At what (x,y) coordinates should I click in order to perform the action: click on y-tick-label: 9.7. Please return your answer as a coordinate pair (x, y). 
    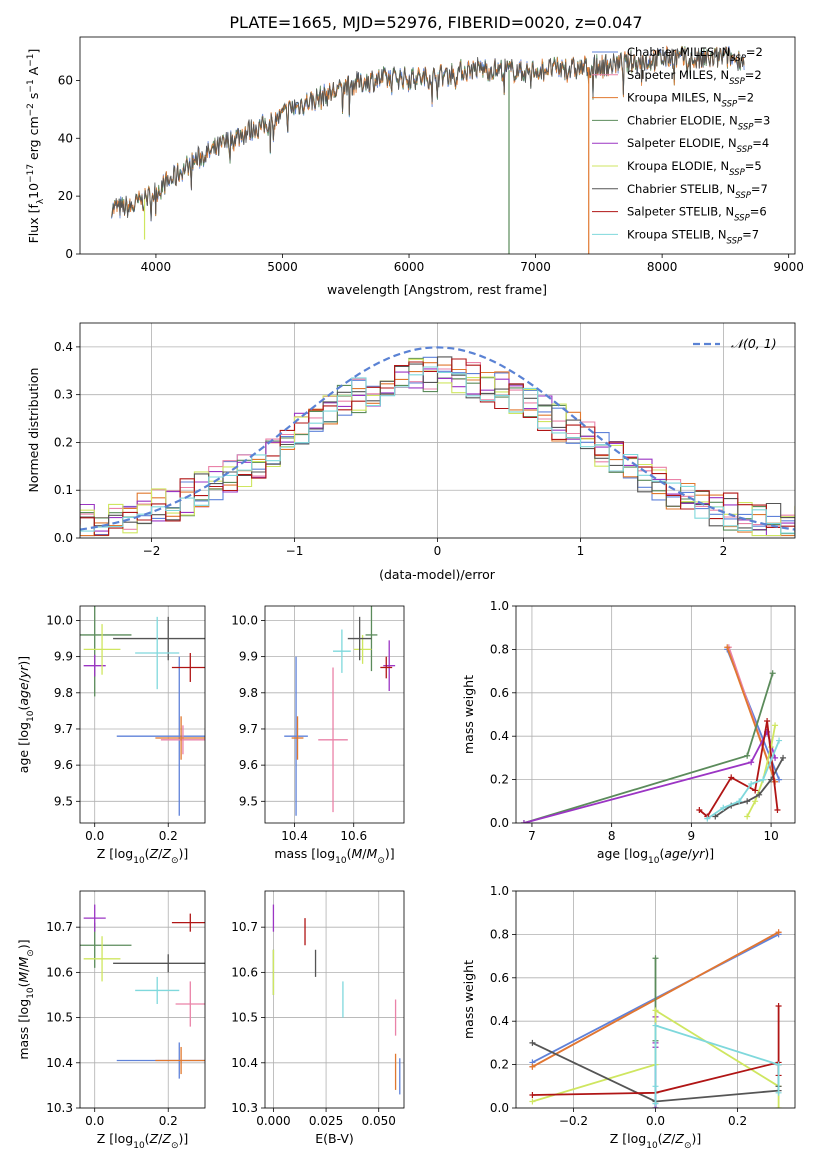
    Looking at the image, I should click on (63, 729).